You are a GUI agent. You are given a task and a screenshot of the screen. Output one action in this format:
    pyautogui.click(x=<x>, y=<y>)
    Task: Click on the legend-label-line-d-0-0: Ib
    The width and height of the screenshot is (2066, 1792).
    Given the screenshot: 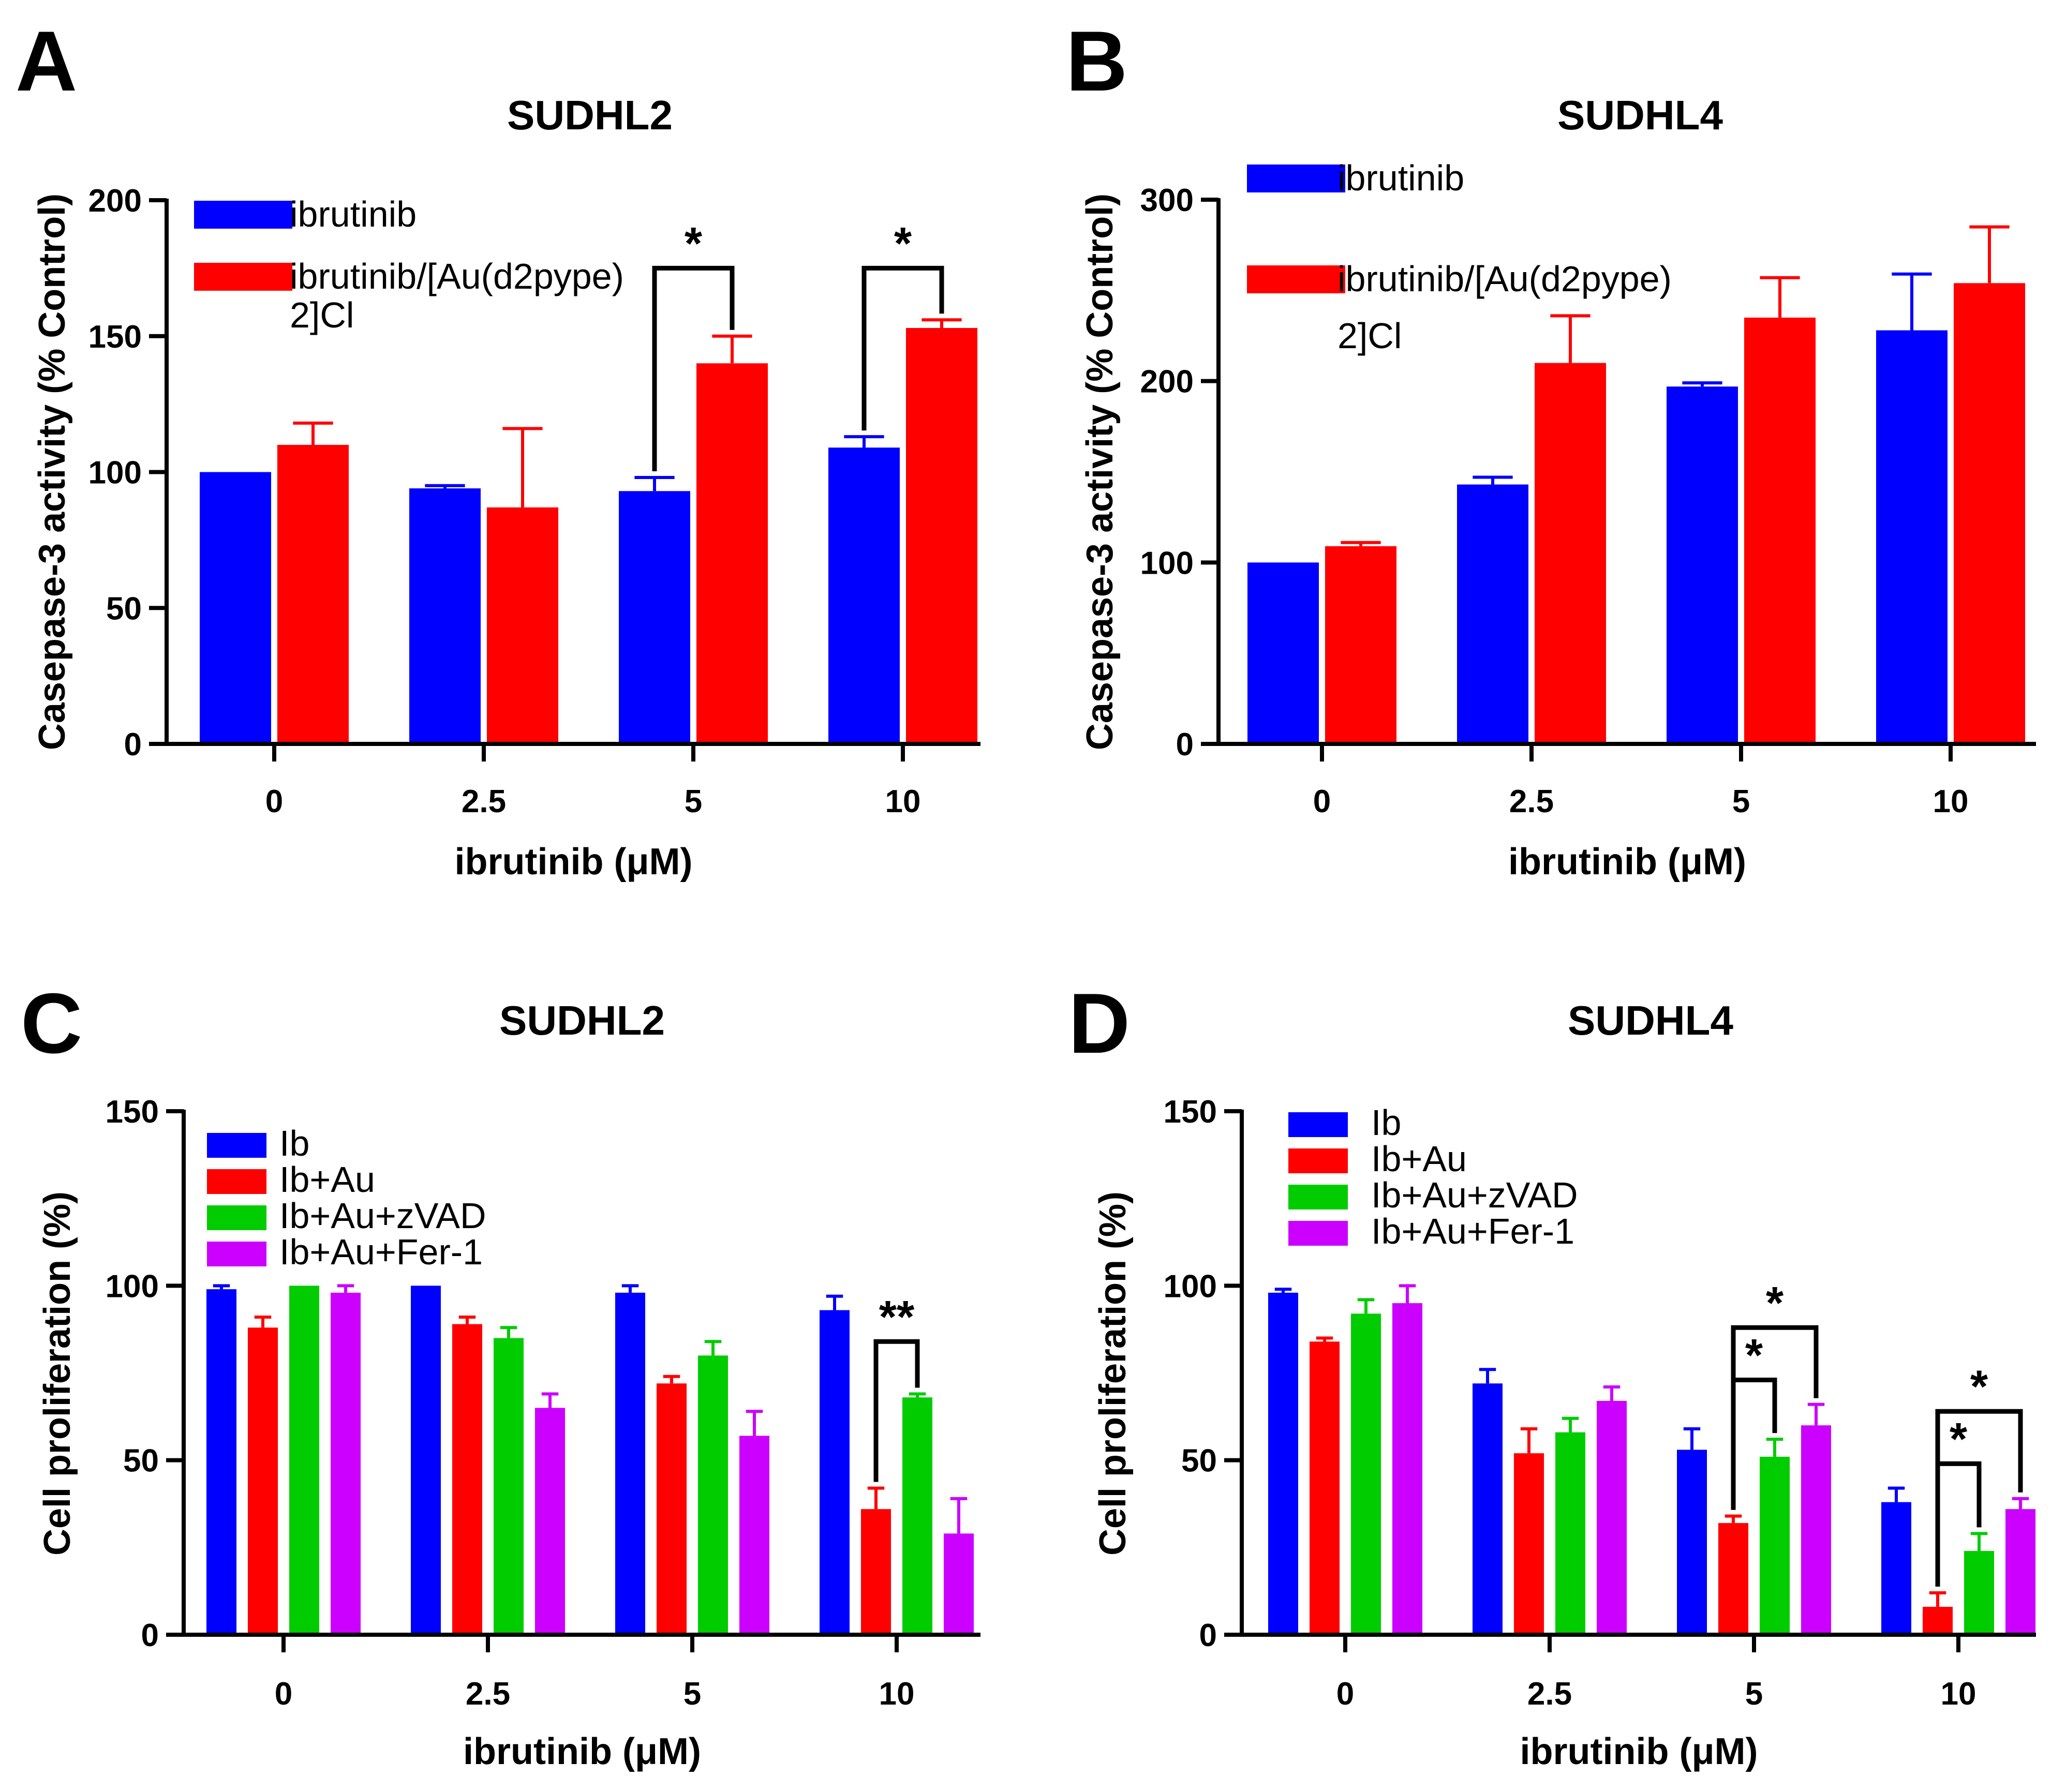 What is the action you would take?
    pyautogui.click(x=1386, y=1122)
    